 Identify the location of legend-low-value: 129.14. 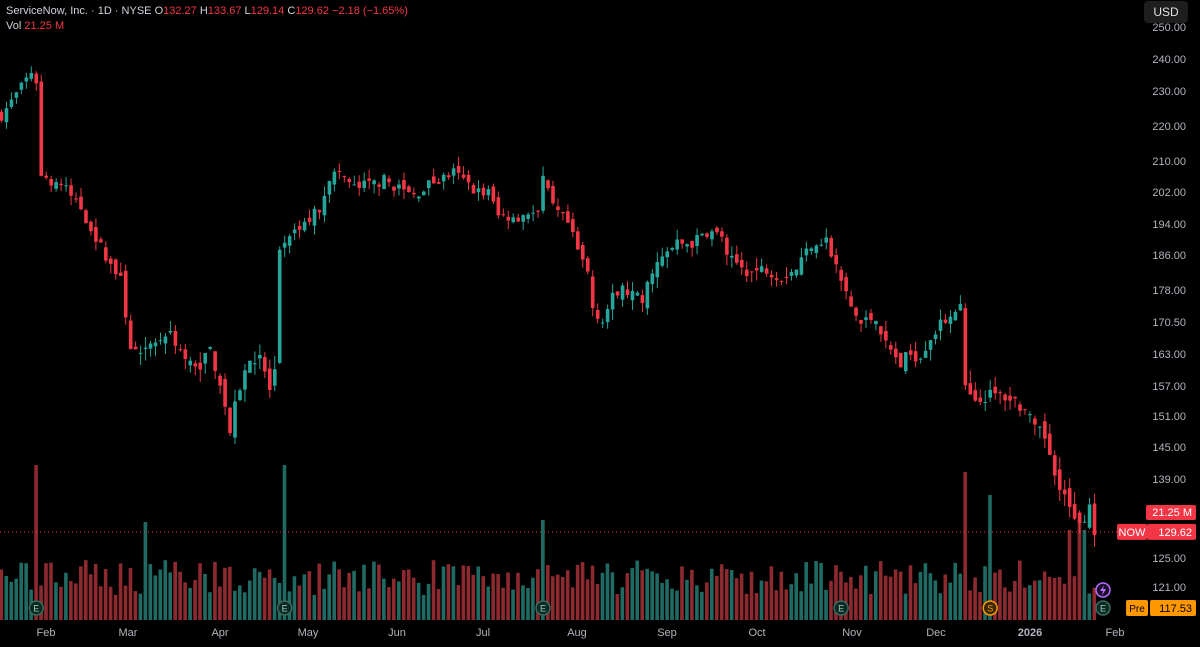
(267, 11).